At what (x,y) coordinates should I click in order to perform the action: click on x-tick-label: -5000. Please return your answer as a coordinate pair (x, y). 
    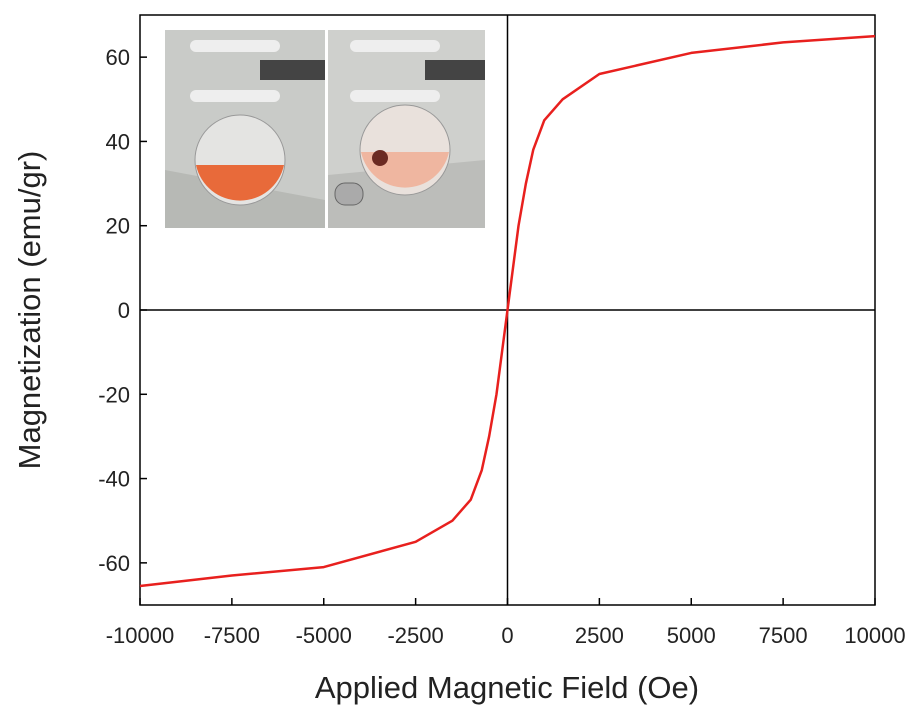
    Looking at the image, I should click on (324, 635).